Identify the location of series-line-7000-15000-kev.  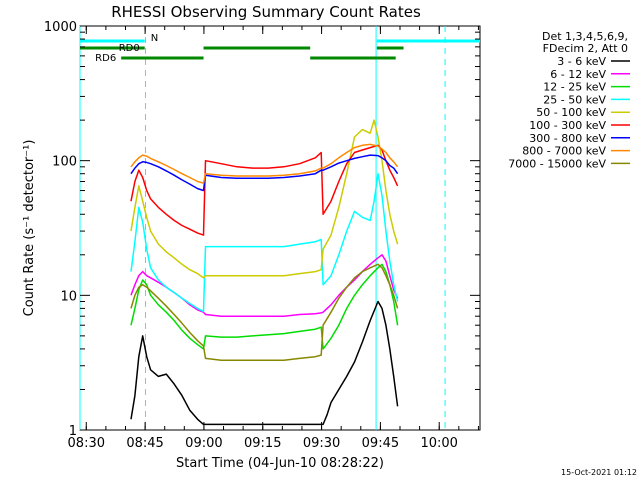
(264, 312).